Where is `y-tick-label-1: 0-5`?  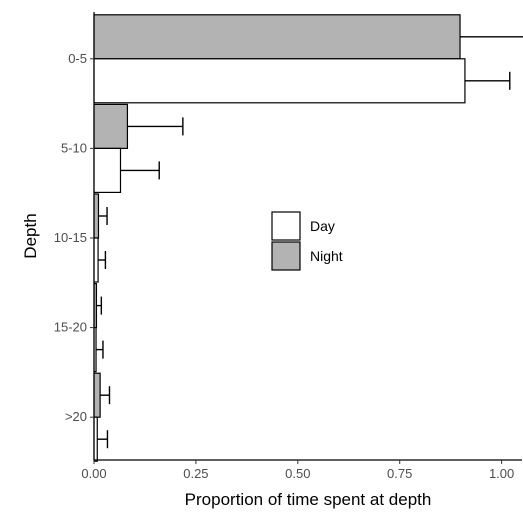 y-tick-label-1: 0-5 is located at coordinates (77, 58).